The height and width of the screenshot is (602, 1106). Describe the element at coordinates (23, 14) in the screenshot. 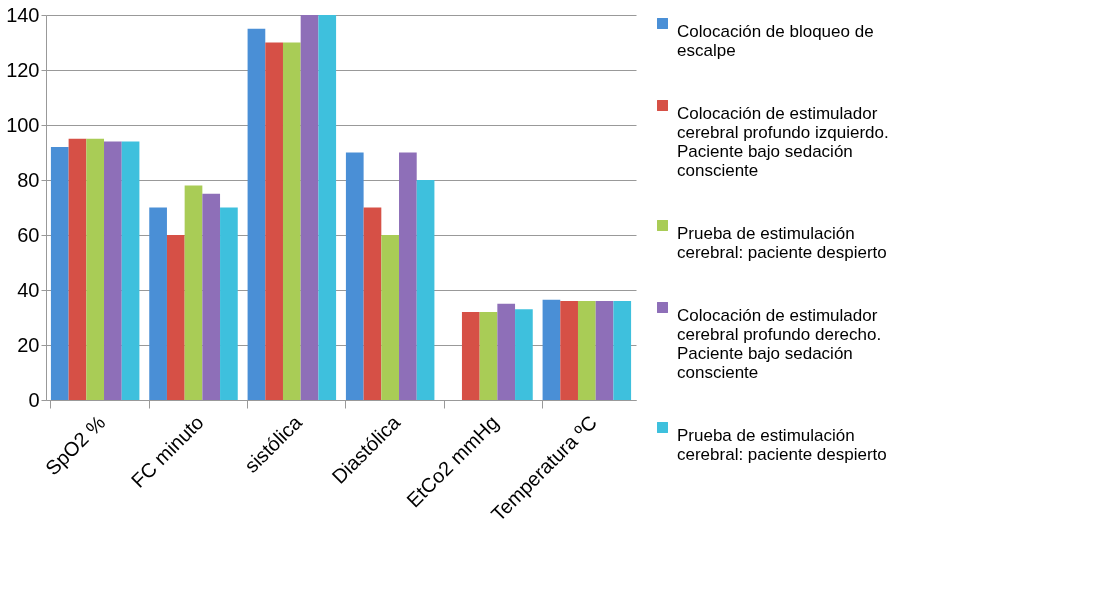

I see `y-tick-label: 140` at that location.